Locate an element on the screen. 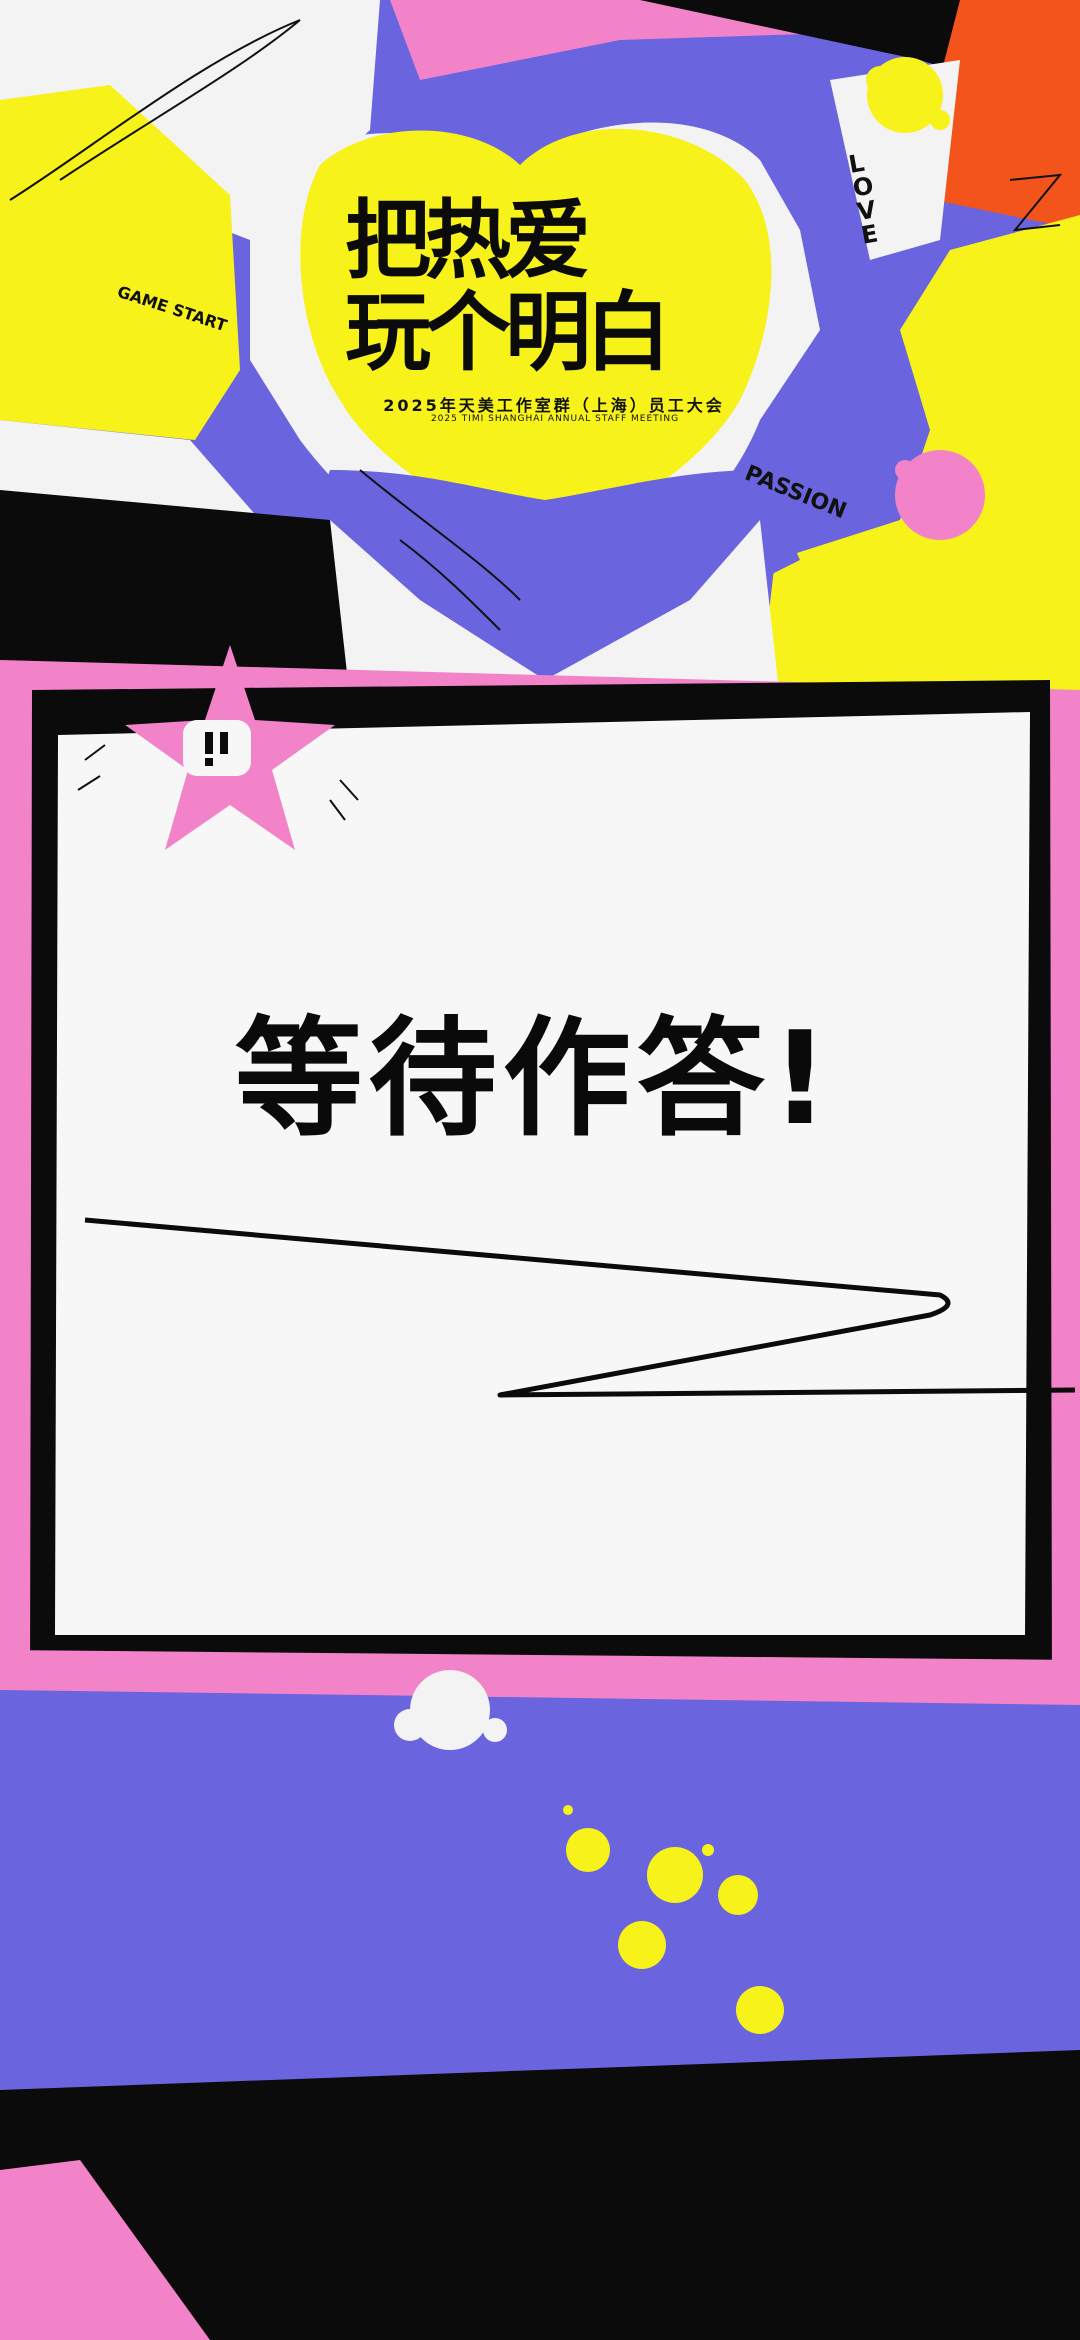  poster-title-line1: 把热爱 is located at coordinates (468, 241).